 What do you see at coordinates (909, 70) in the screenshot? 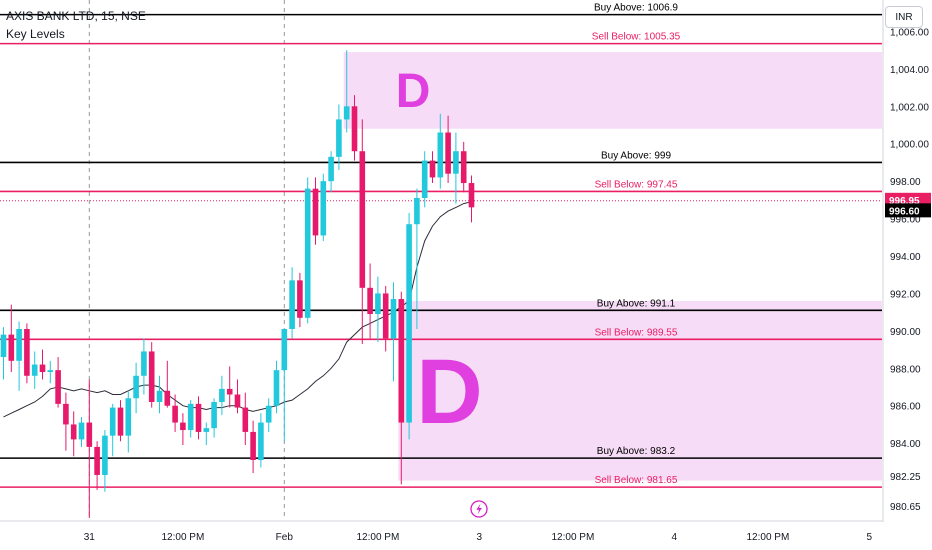
I see `price-tick-label: 1,004.00` at bounding box center [909, 70].